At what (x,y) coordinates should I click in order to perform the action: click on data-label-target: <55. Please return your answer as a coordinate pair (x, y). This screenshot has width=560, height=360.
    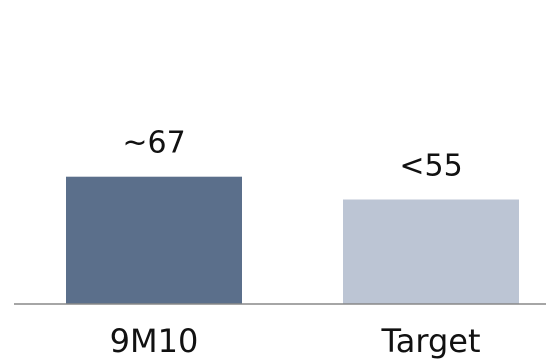
    Looking at the image, I should click on (430, 166).